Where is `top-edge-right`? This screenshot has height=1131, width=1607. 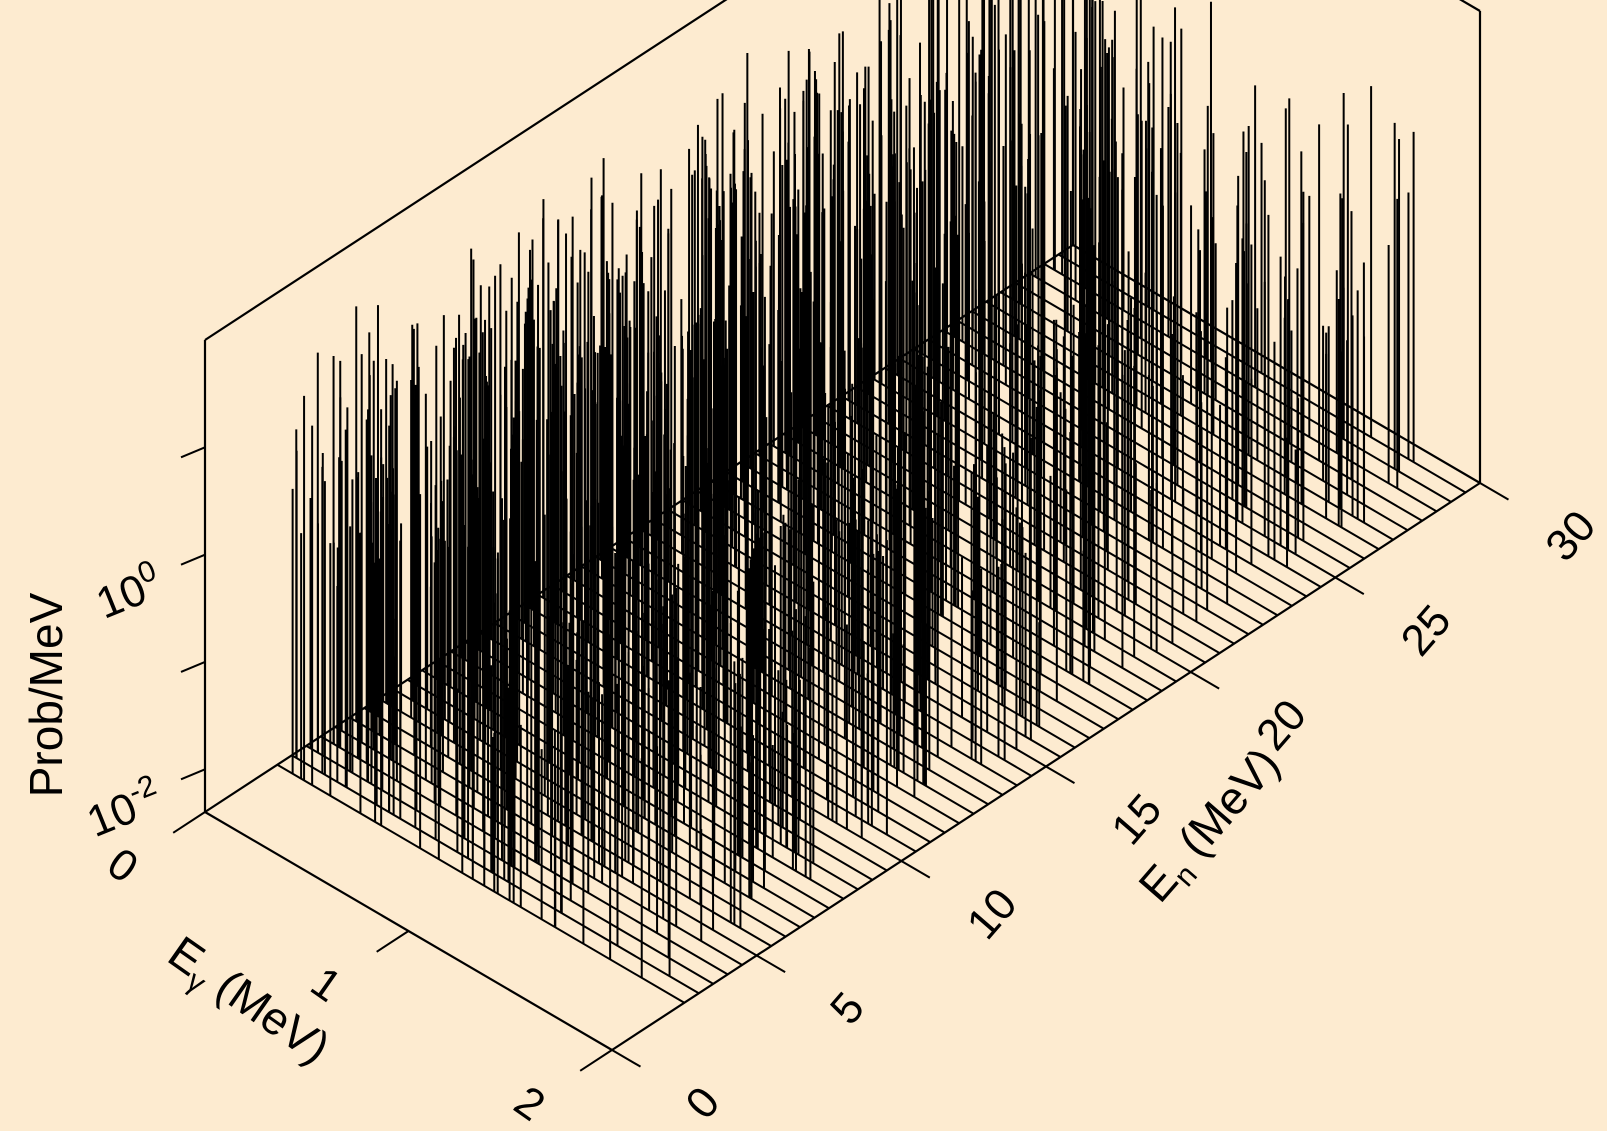
top-edge-right is located at coordinates (1470, 6).